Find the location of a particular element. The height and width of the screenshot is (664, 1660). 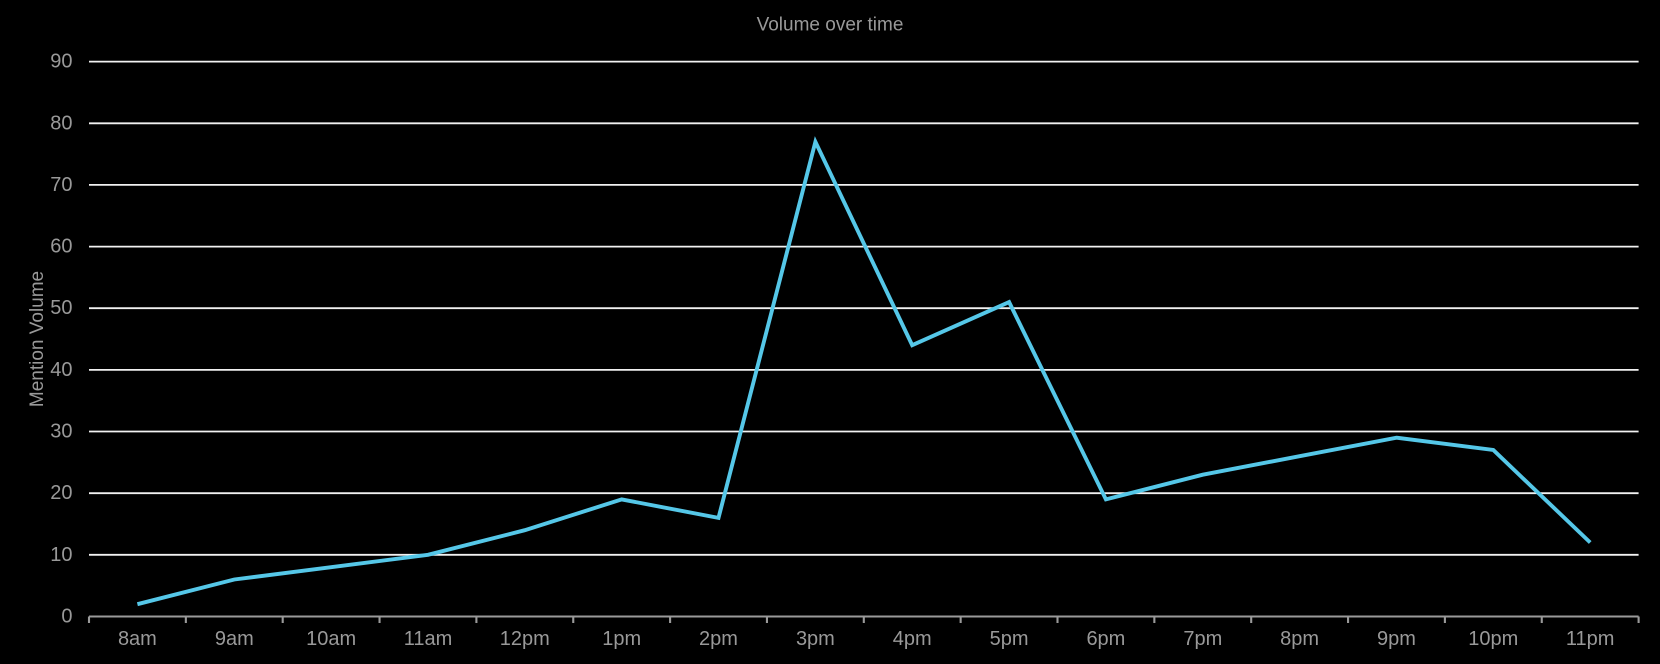

svg-text: 40 is located at coordinates (61, 370).